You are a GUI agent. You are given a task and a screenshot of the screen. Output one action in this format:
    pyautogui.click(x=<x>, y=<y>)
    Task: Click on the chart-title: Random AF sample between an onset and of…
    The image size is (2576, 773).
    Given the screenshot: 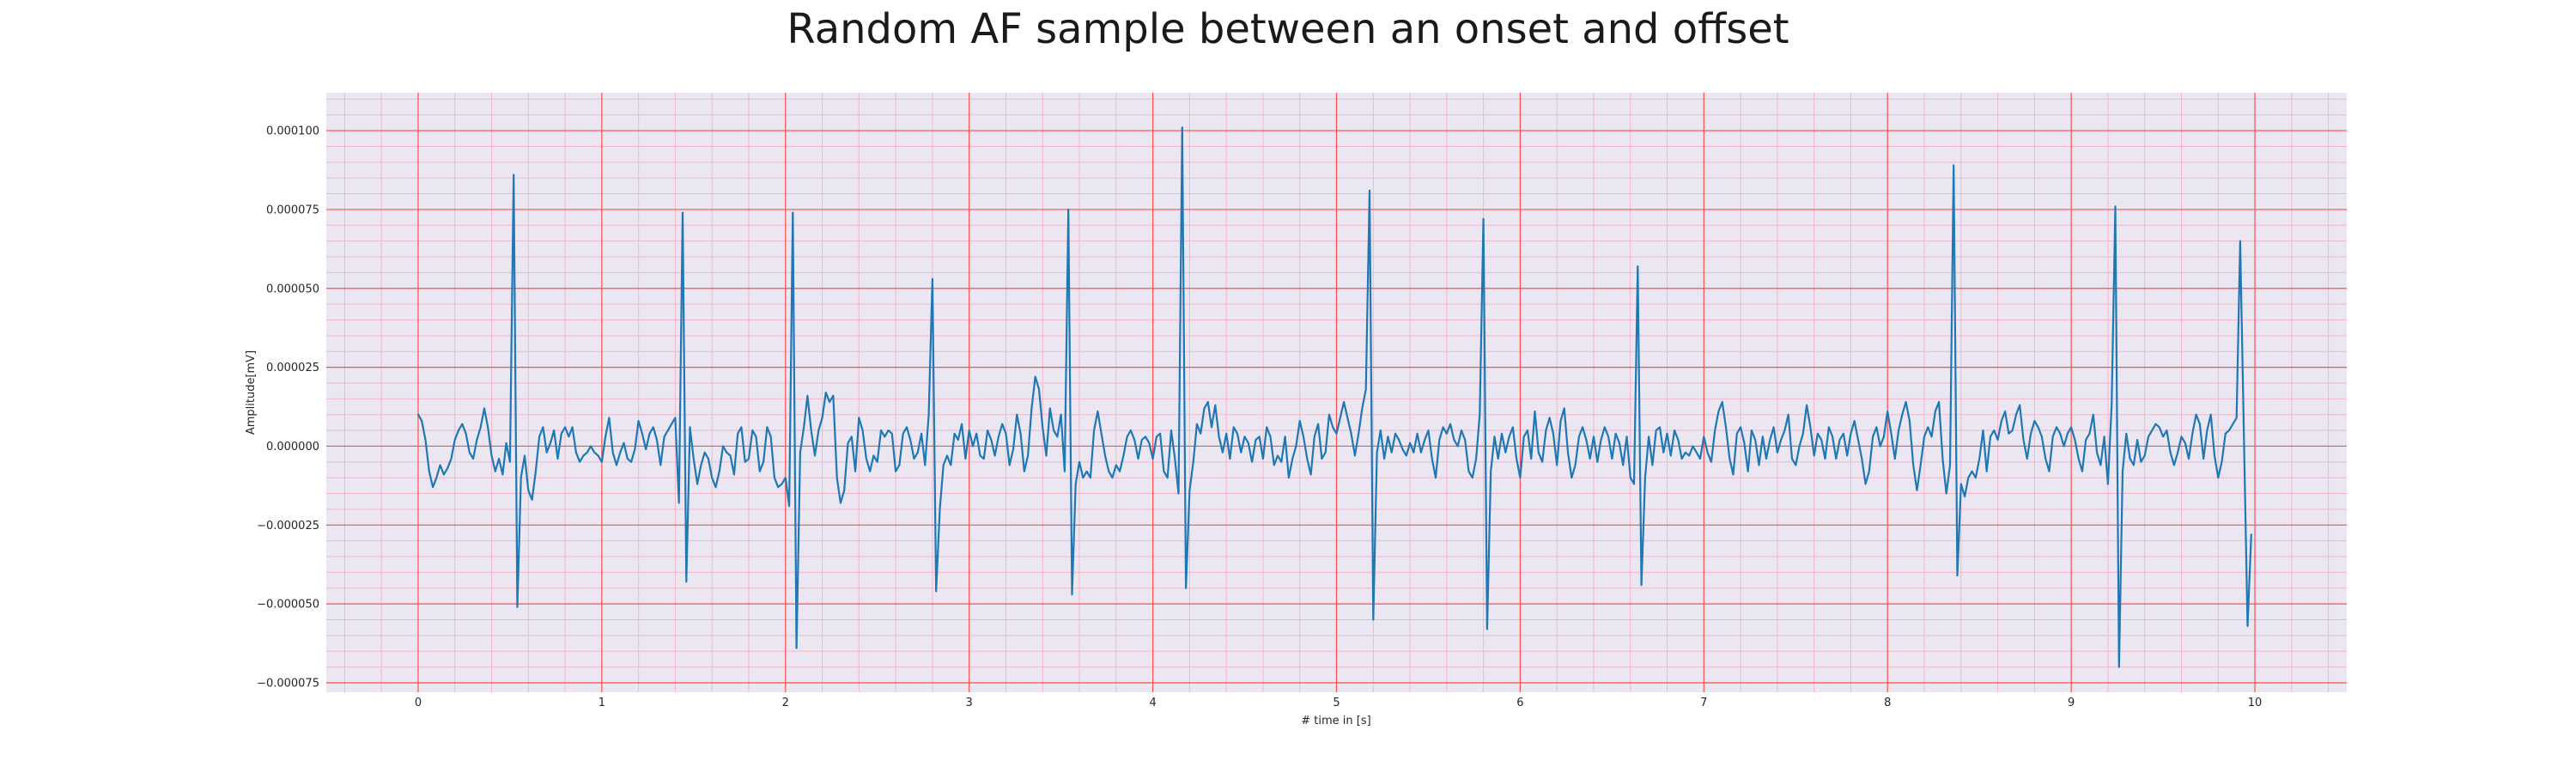 What is the action you would take?
    pyautogui.click(x=1288, y=29)
    